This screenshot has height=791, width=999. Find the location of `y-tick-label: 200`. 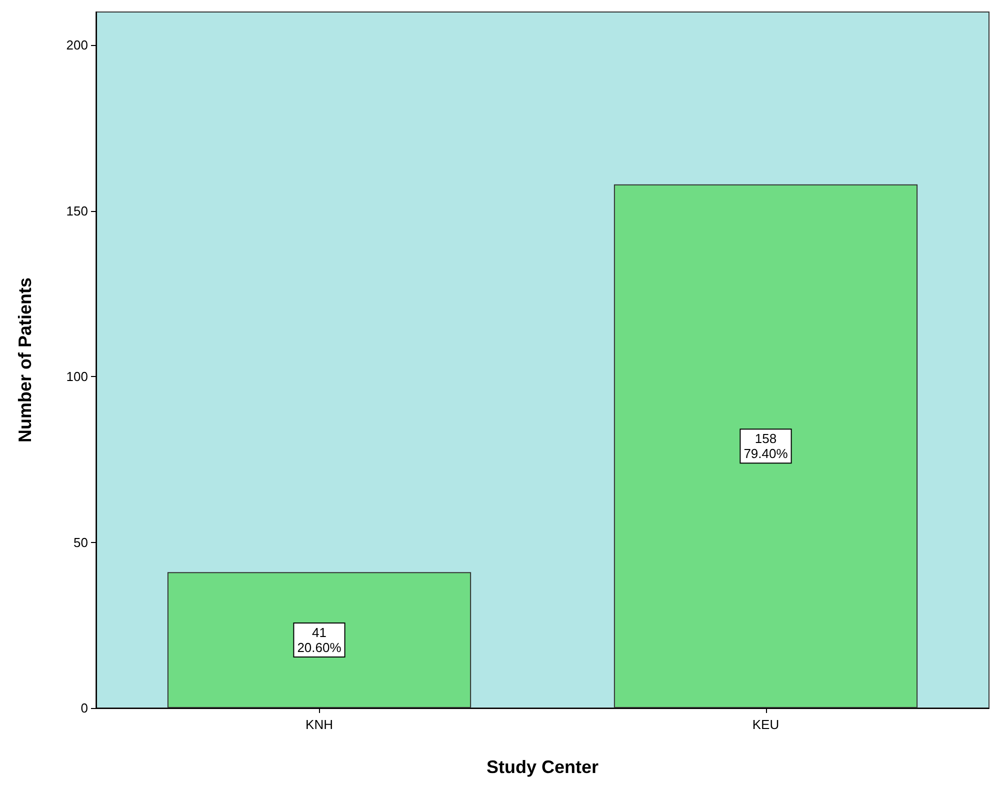

y-tick-label: 200 is located at coordinates (77, 45).